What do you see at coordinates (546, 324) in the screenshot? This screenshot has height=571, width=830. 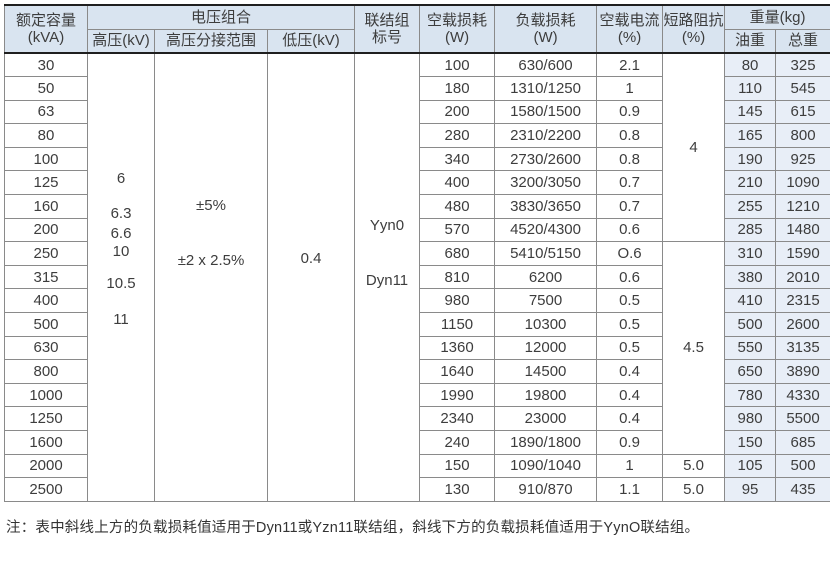 I see `cell-load-loss: 10300` at bounding box center [546, 324].